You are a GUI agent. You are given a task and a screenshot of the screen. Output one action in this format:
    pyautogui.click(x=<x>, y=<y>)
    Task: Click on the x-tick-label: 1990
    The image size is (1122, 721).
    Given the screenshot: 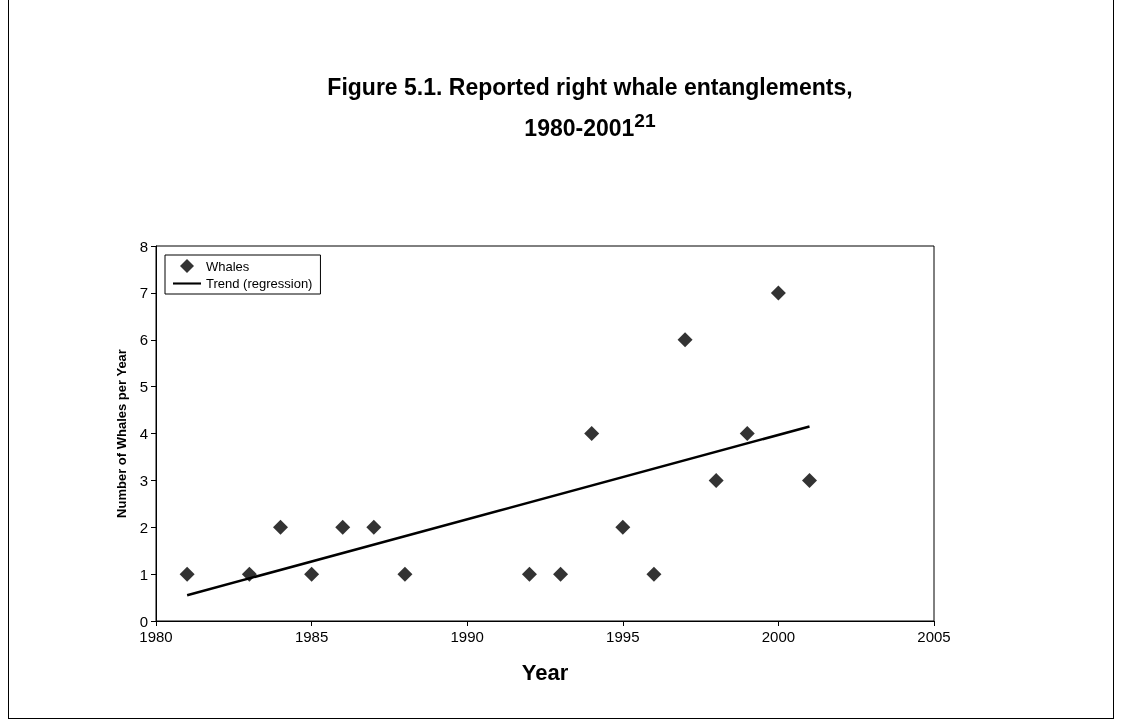 What is the action you would take?
    pyautogui.click(x=467, y=636)
    